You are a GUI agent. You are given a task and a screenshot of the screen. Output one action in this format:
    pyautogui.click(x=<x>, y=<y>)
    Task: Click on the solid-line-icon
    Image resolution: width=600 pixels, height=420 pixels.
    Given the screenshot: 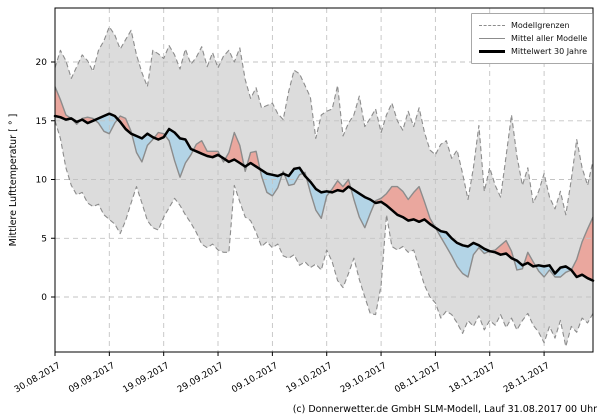 What is the action you would take?
    pyautogui.click(x=492, y=38)
    